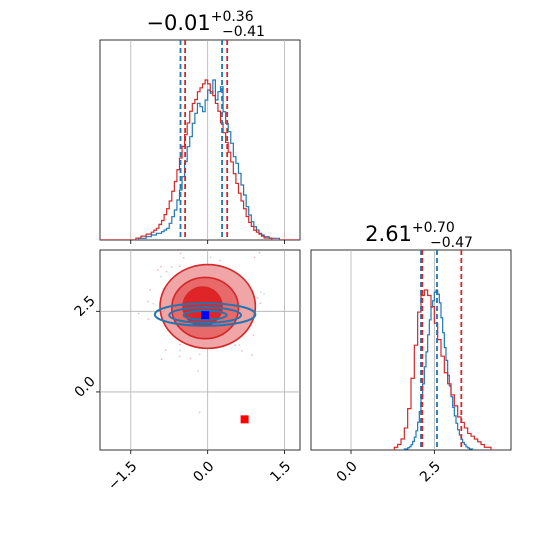 This screenshot has width=550, height=550. I want to click on title-upper-error: +0.36, so click(232, 17).